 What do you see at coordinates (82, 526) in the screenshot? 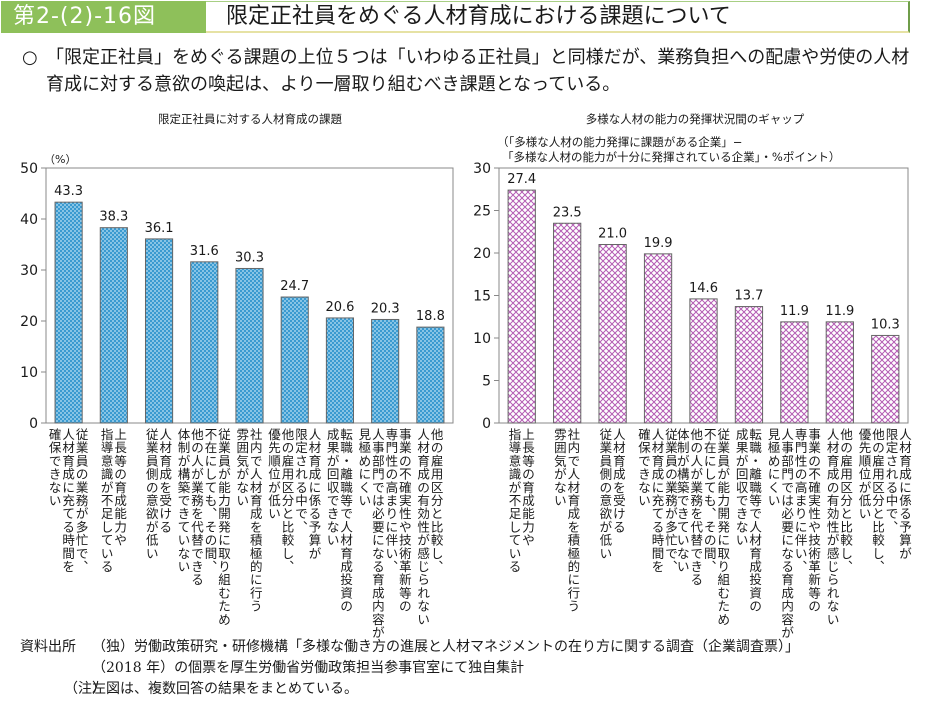
I see `left-category-char: 多` at bounding box center [82, 526].